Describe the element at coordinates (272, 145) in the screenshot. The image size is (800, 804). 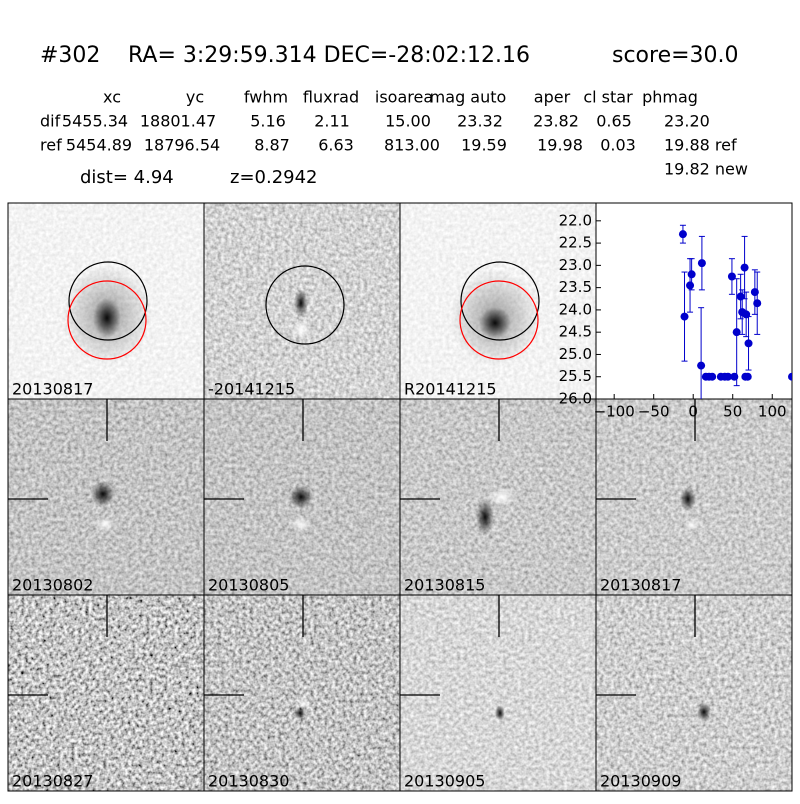
I see `cell: 8.87` at that location.